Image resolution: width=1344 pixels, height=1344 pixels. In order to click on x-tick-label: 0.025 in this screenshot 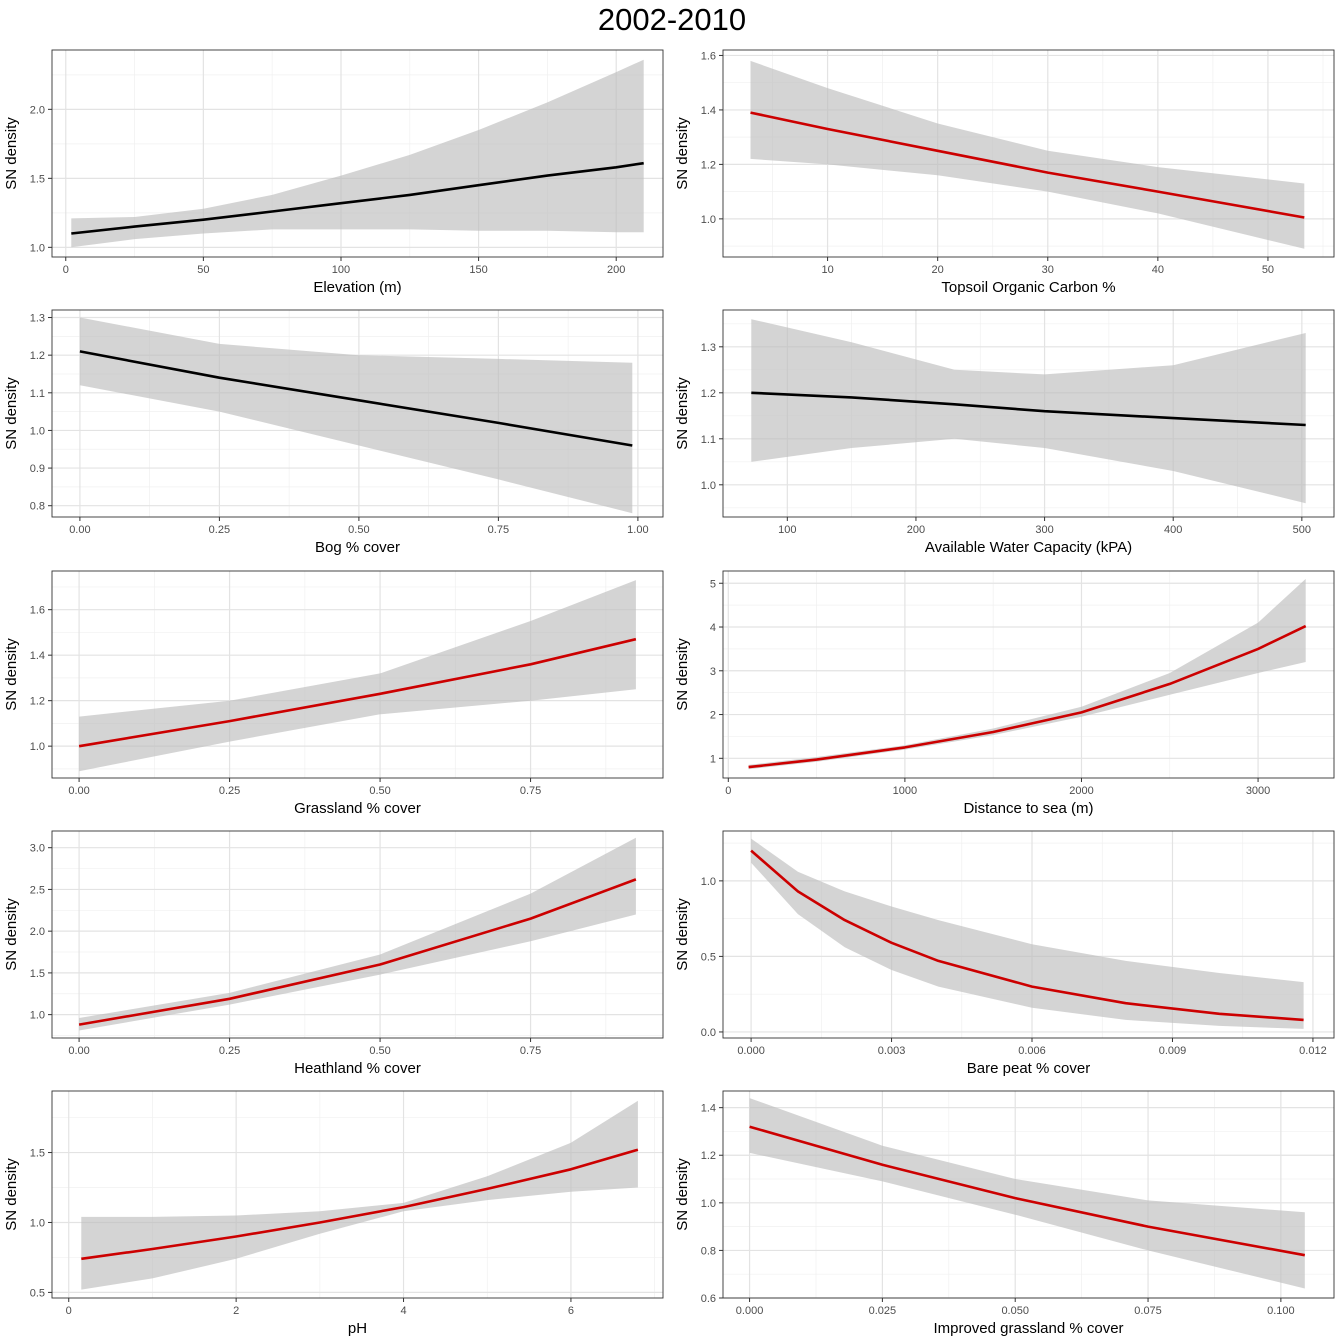, I will do `click(883, 1311)`.